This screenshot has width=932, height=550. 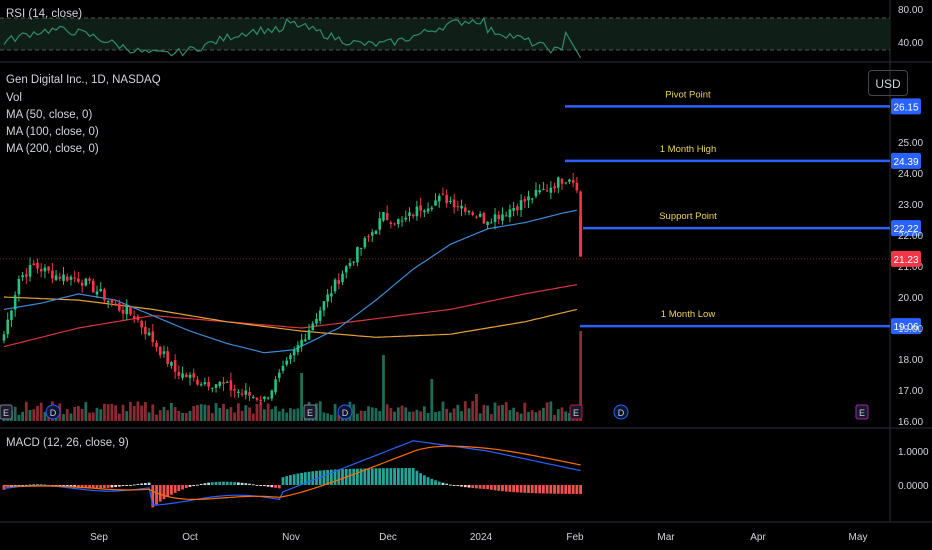 I want to click on earnings-marker, so click(x=576, y=412).